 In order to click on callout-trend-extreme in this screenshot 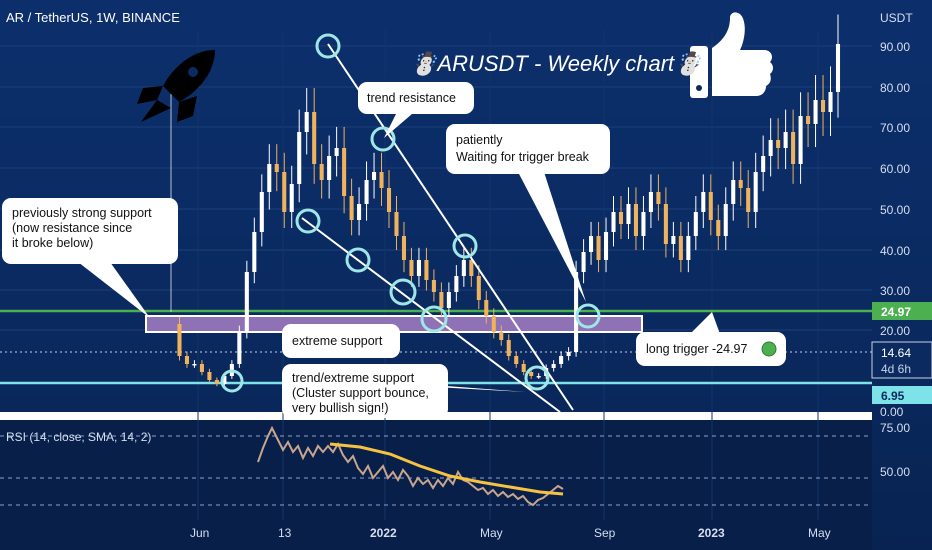, I will do `click(365, 391)`.